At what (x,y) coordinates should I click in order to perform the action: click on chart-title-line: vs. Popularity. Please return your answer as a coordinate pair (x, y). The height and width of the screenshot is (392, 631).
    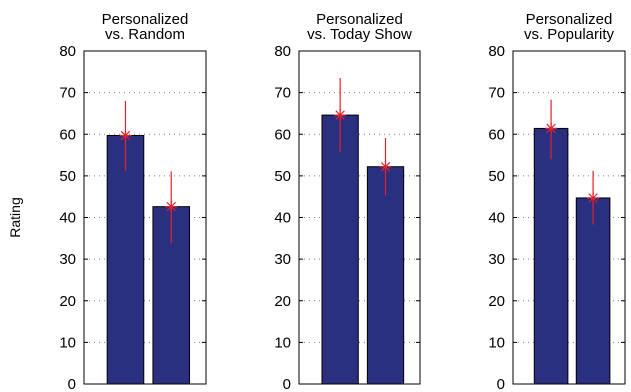
    Looking at the image, I should click on (569, 34).